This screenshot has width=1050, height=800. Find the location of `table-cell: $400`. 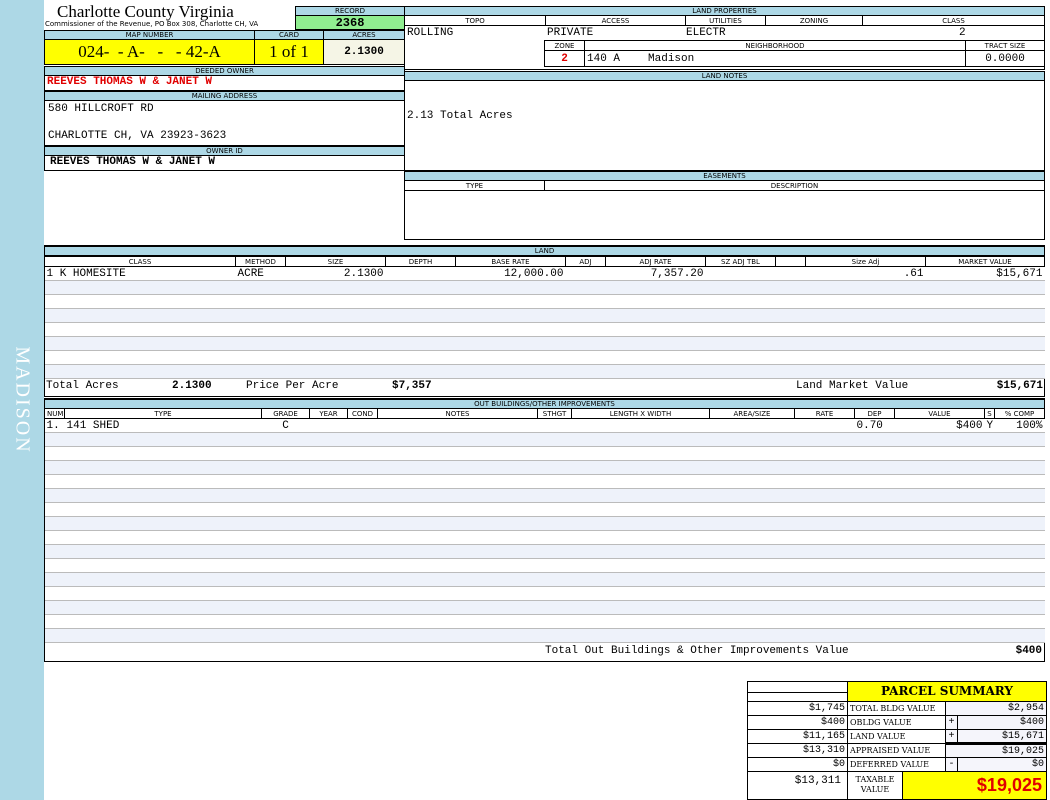

table-cell: $400 is located at coordinates (939, 425).